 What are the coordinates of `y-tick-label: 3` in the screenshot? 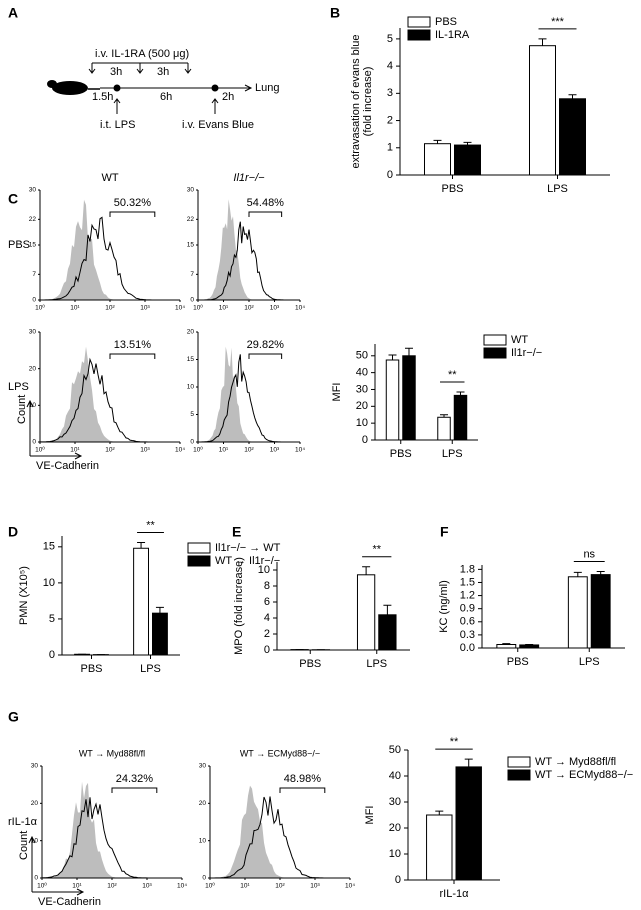 It's located at (390, 93).